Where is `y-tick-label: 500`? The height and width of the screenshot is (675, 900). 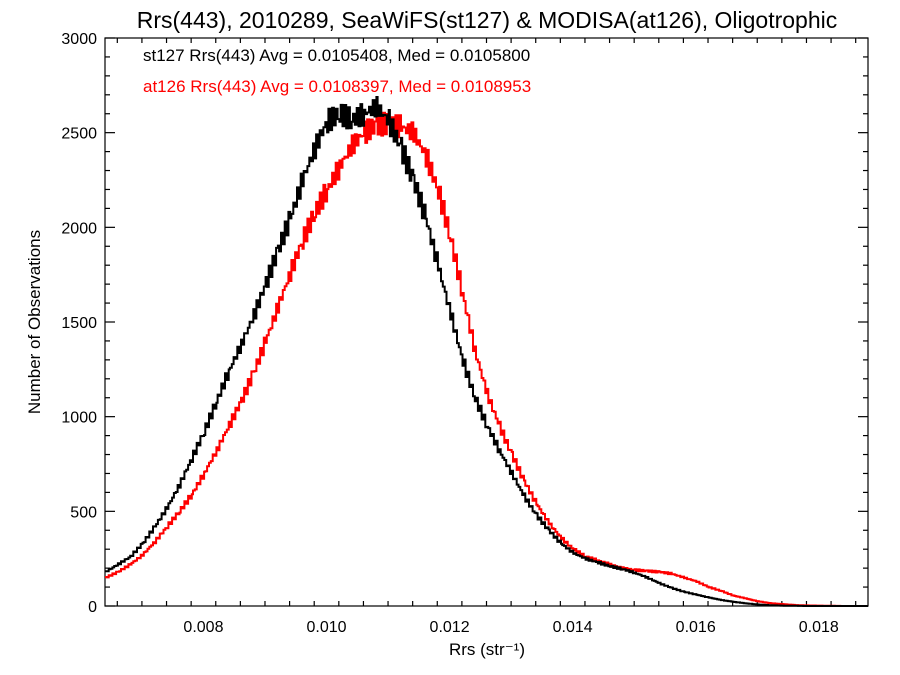
y-tick-label: 500 is located at coordinates (83, 512).